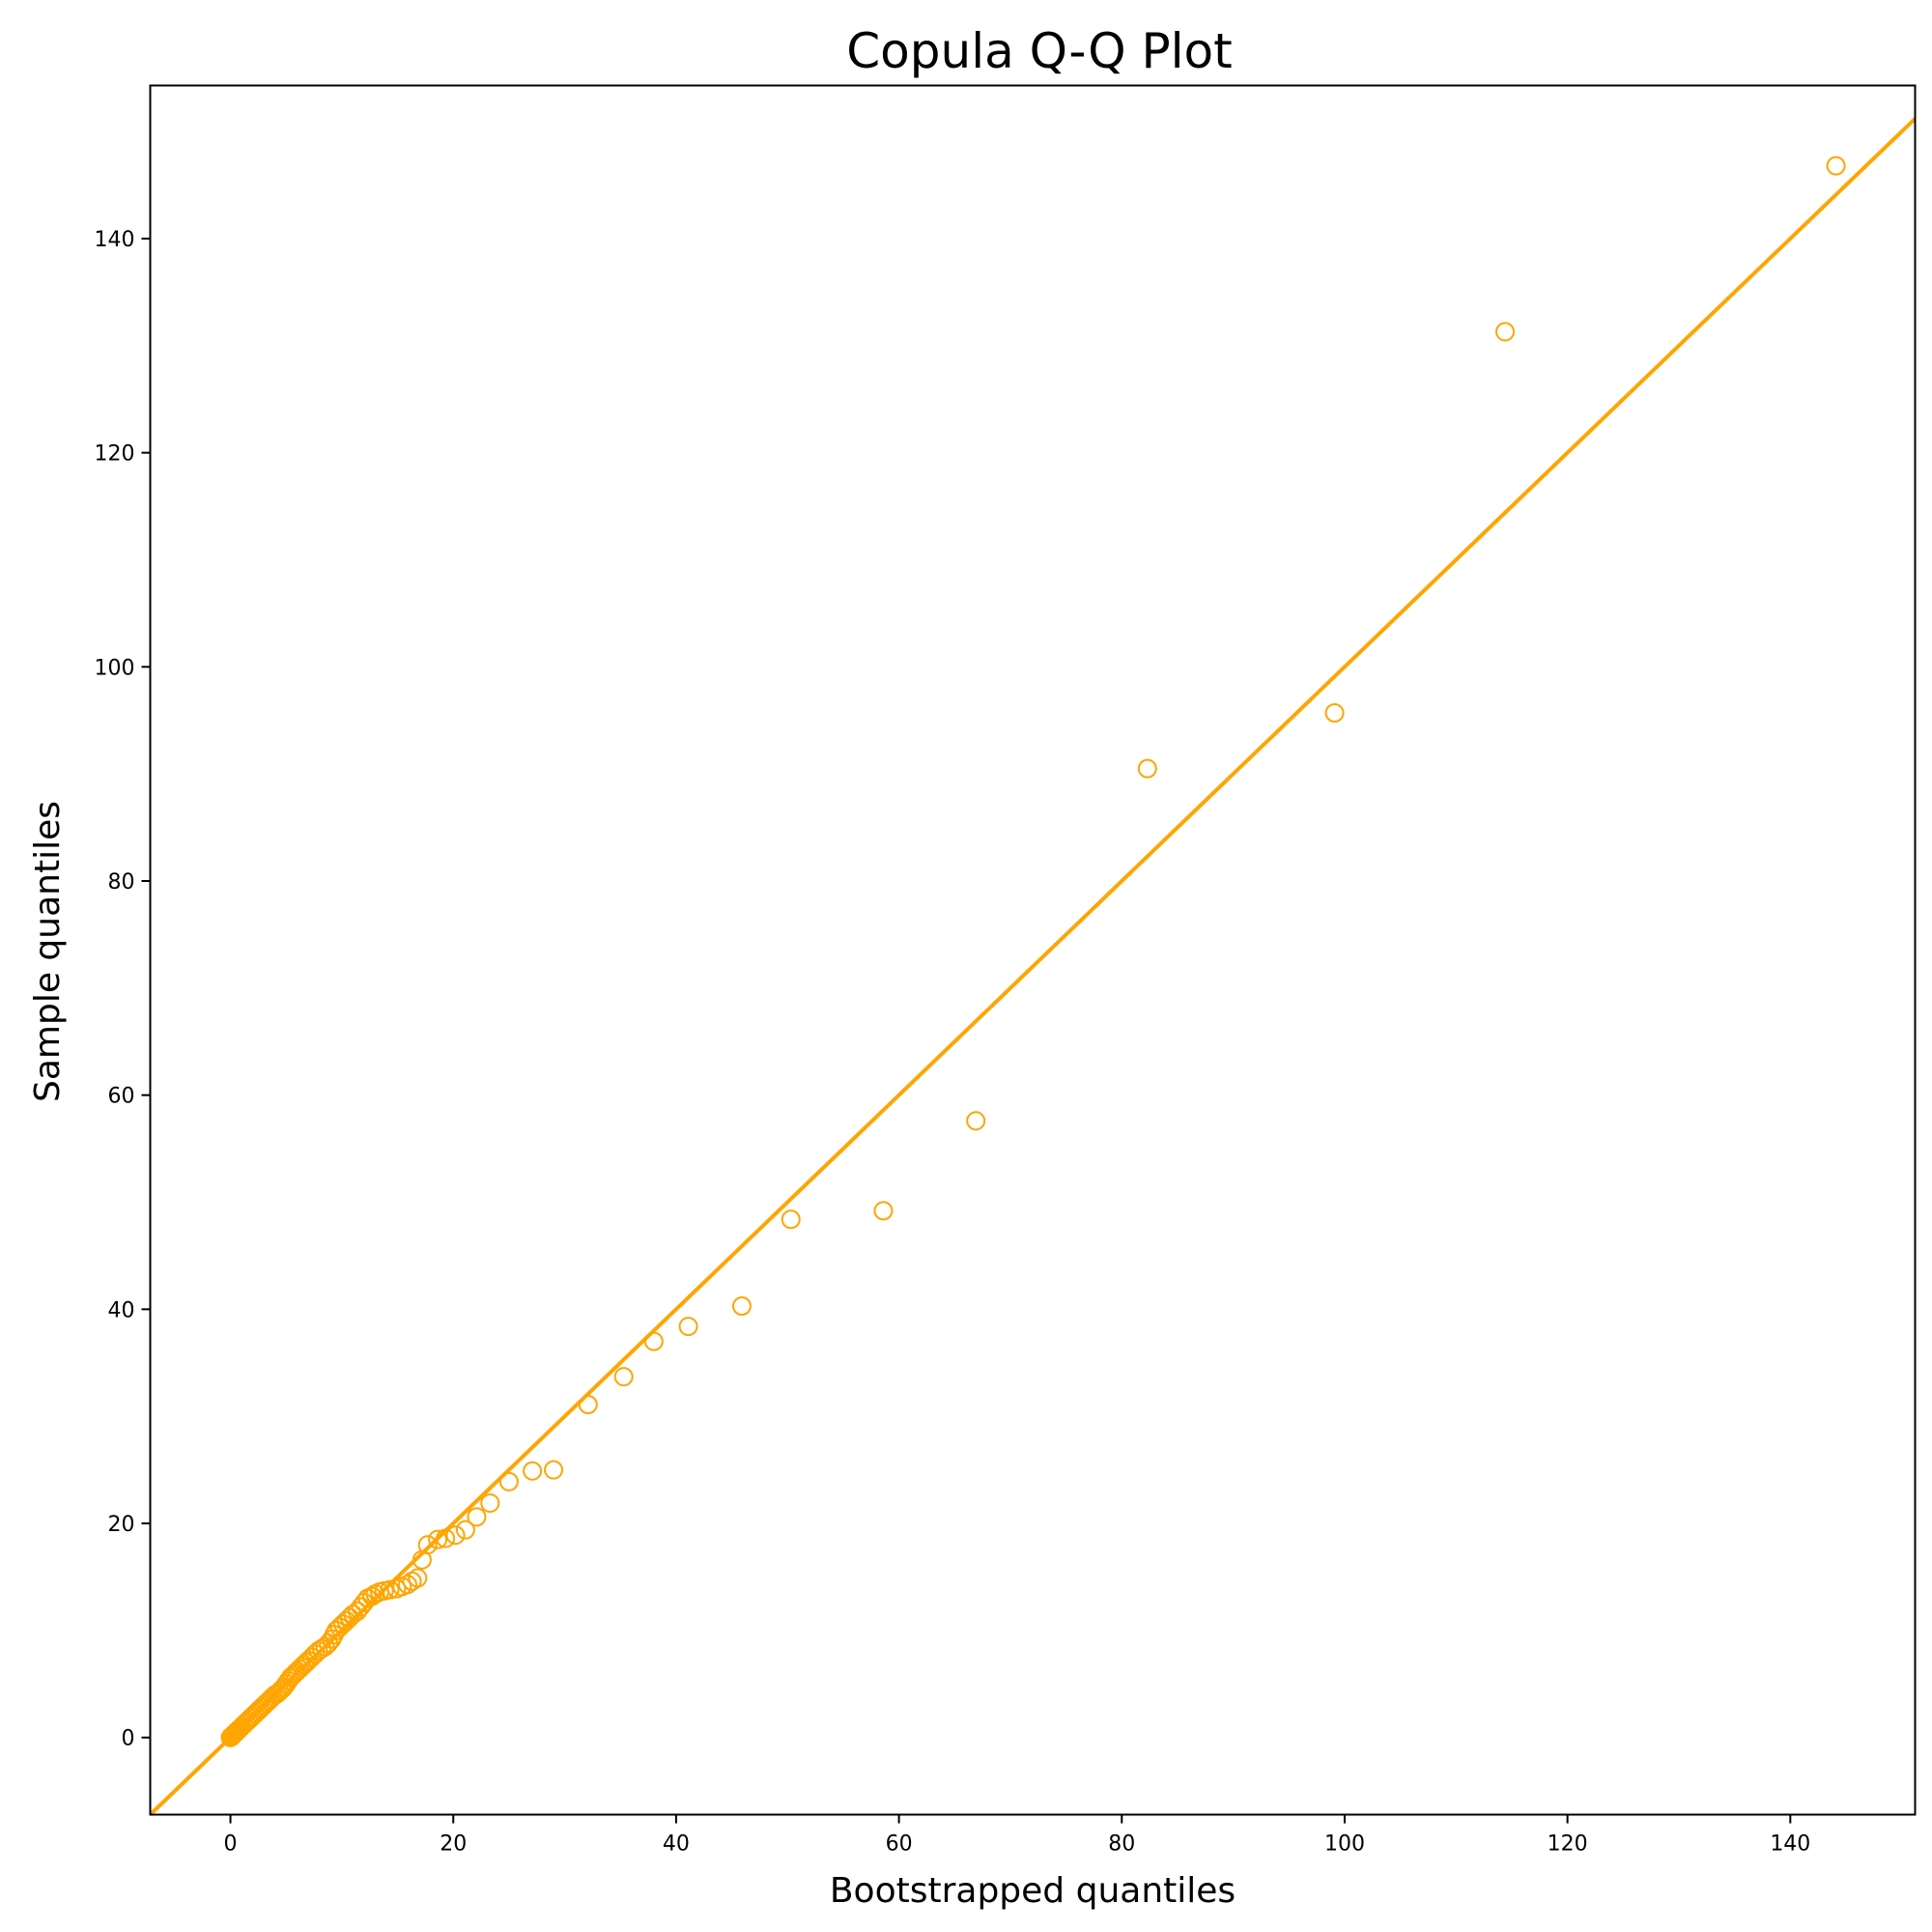 This screenshot has height=1932, width=1932. What do you see at coordinates (121, 1097) in the screenshot?
I see `y-tick-label: 60` at bounding box center [121, 1097].